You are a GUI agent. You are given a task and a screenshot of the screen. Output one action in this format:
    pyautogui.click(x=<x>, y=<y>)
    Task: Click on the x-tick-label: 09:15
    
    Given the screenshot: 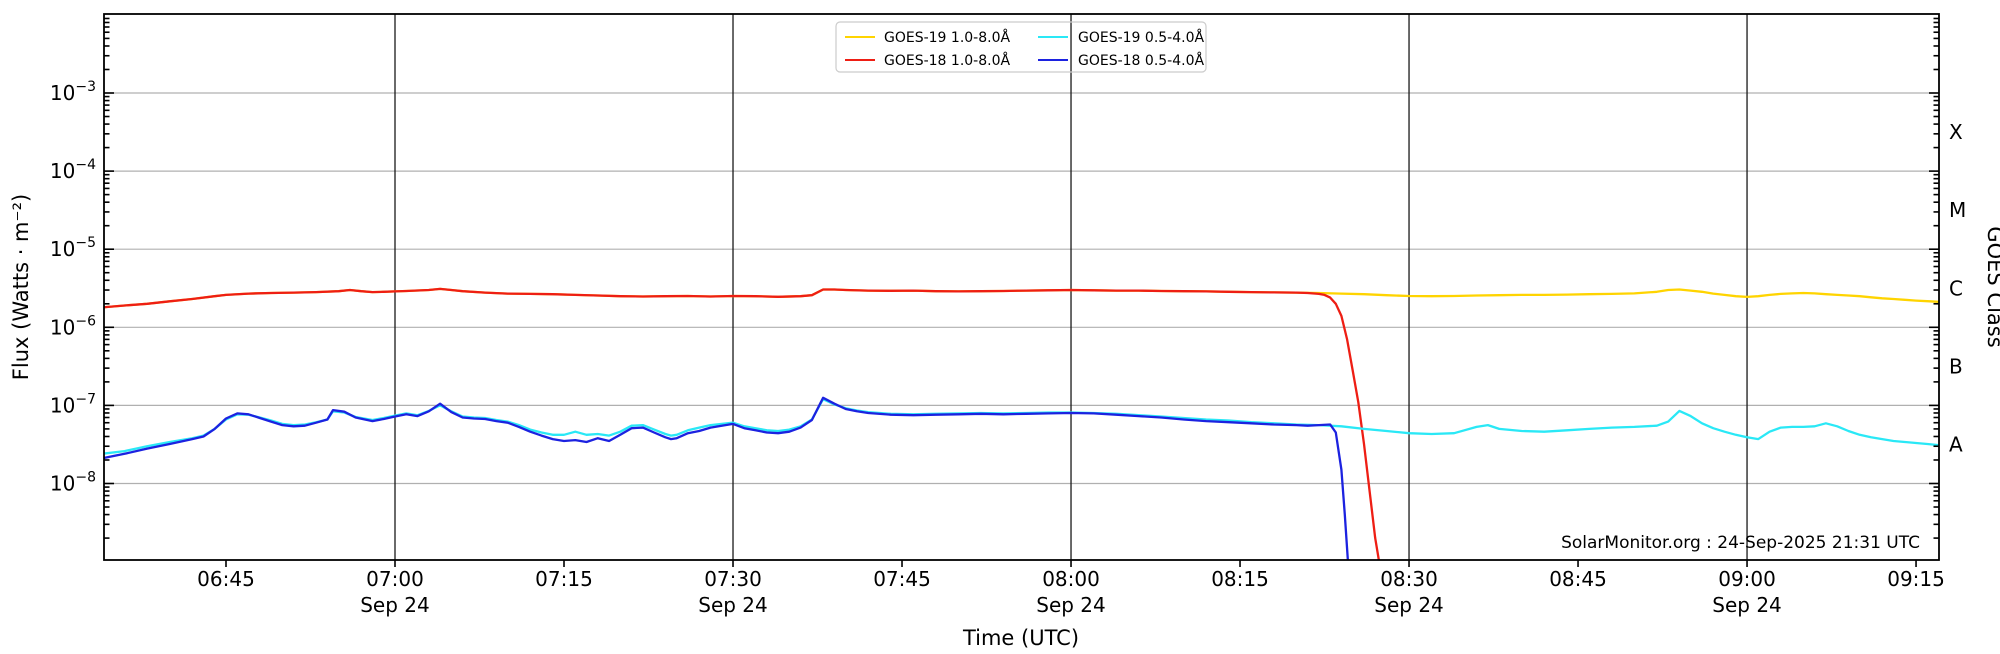 What is the action you would take?
    pyautogui.click(x=1916, y=579)
    